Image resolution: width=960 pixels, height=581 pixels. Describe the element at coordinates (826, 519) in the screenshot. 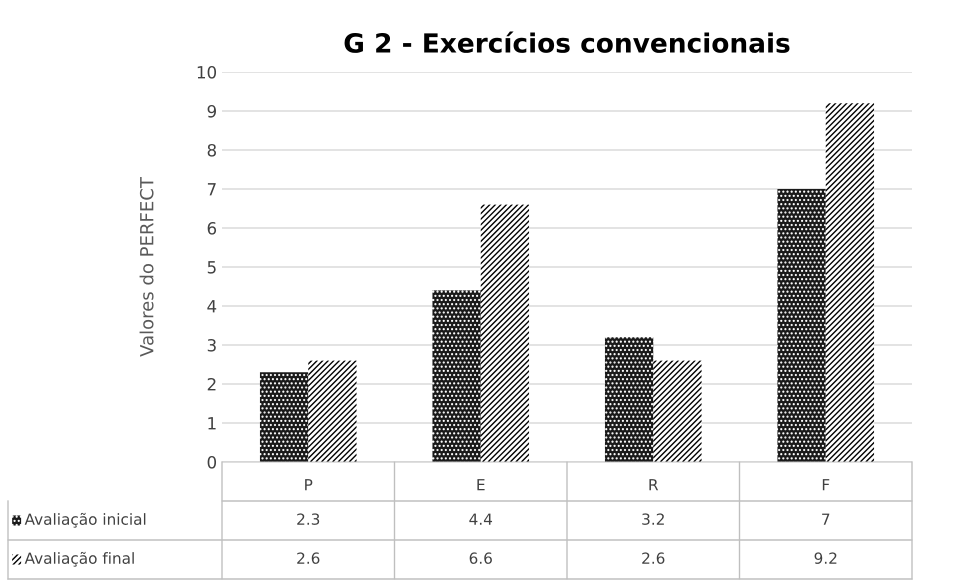

I see `data-label: 7` at that location.